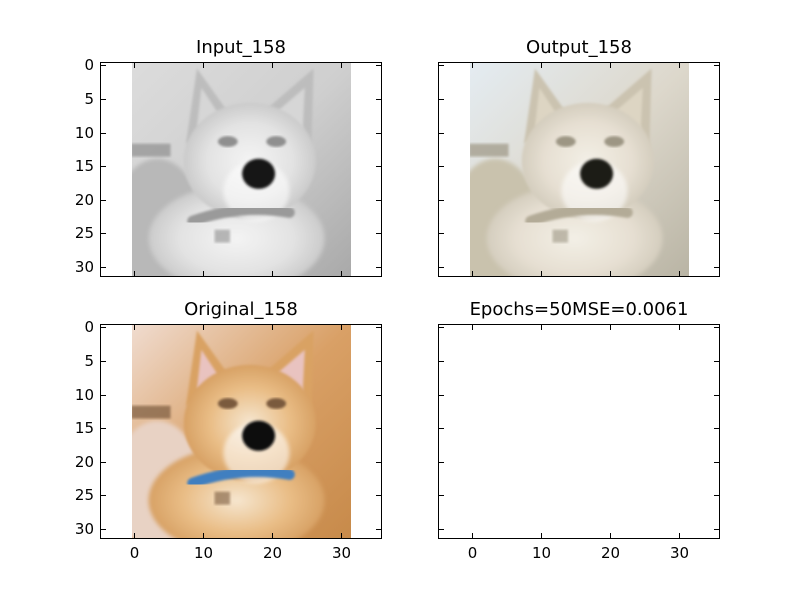 The image size is (800, 600). What do you see at coordinates (579, 47) in the screenshot?
I see `subplot-title: Output_158` at bounding box center [579, 47].